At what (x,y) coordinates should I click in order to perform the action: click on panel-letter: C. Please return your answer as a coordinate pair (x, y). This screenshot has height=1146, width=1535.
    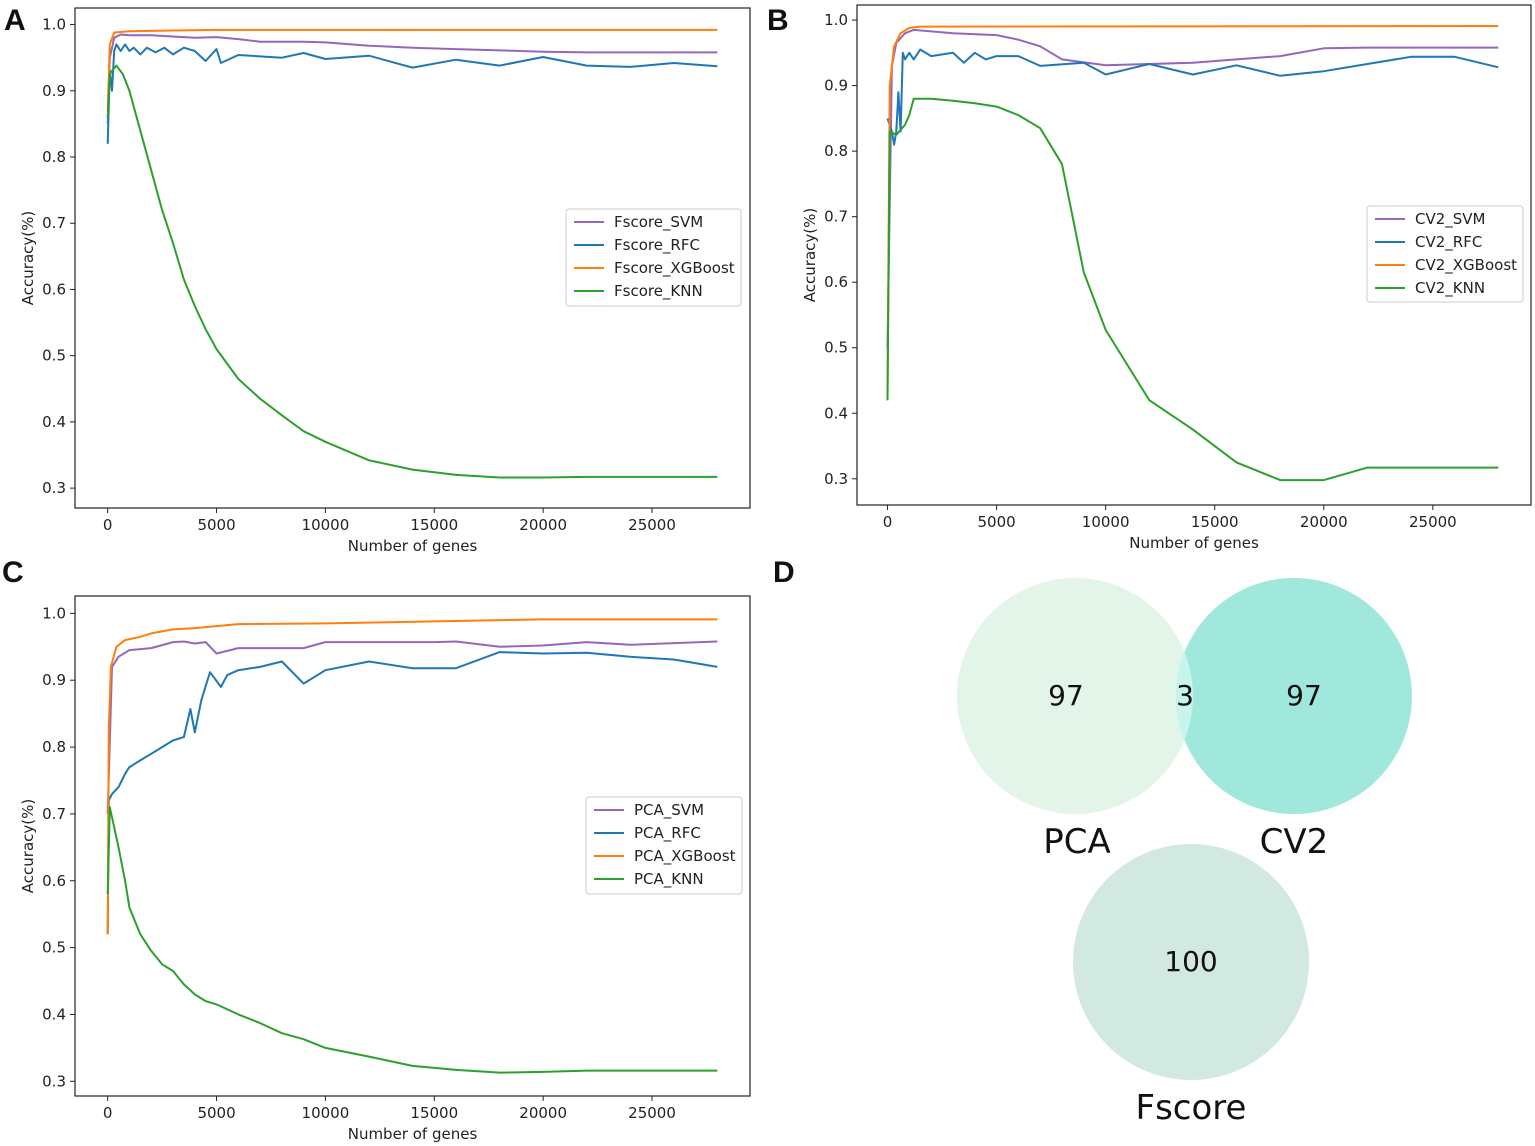
    Looking at the image, I should click on (13, 572).